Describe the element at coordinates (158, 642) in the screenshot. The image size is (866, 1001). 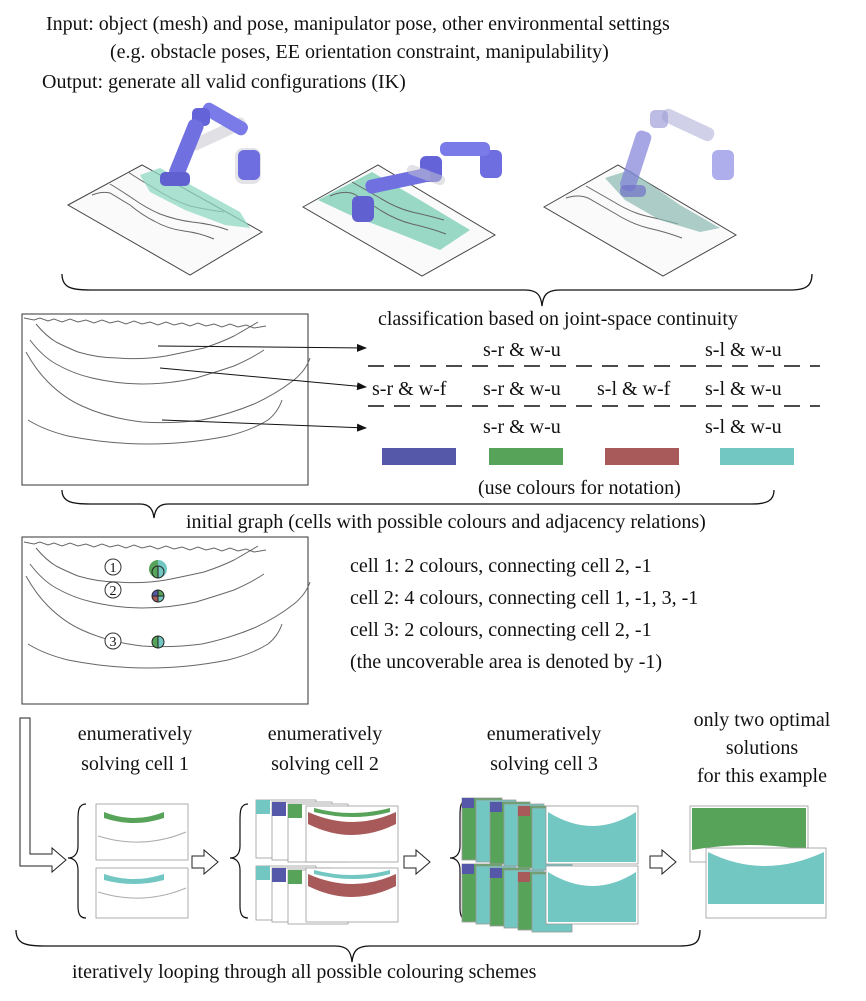
I see `cell-3-colour-disc` at that location.